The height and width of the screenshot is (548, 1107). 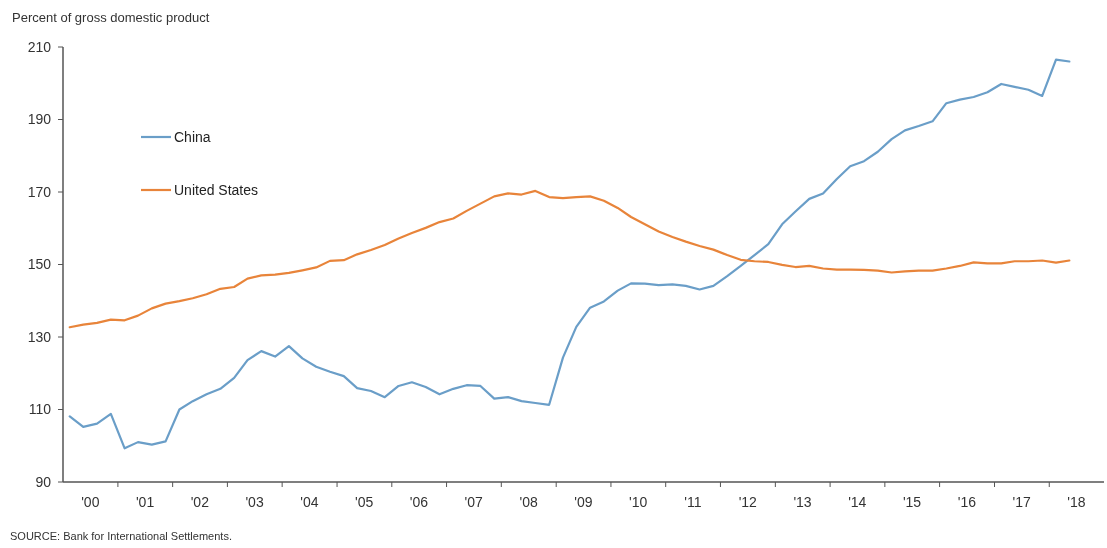 I want to click on legend-label: China, so click(x=192, y=136).